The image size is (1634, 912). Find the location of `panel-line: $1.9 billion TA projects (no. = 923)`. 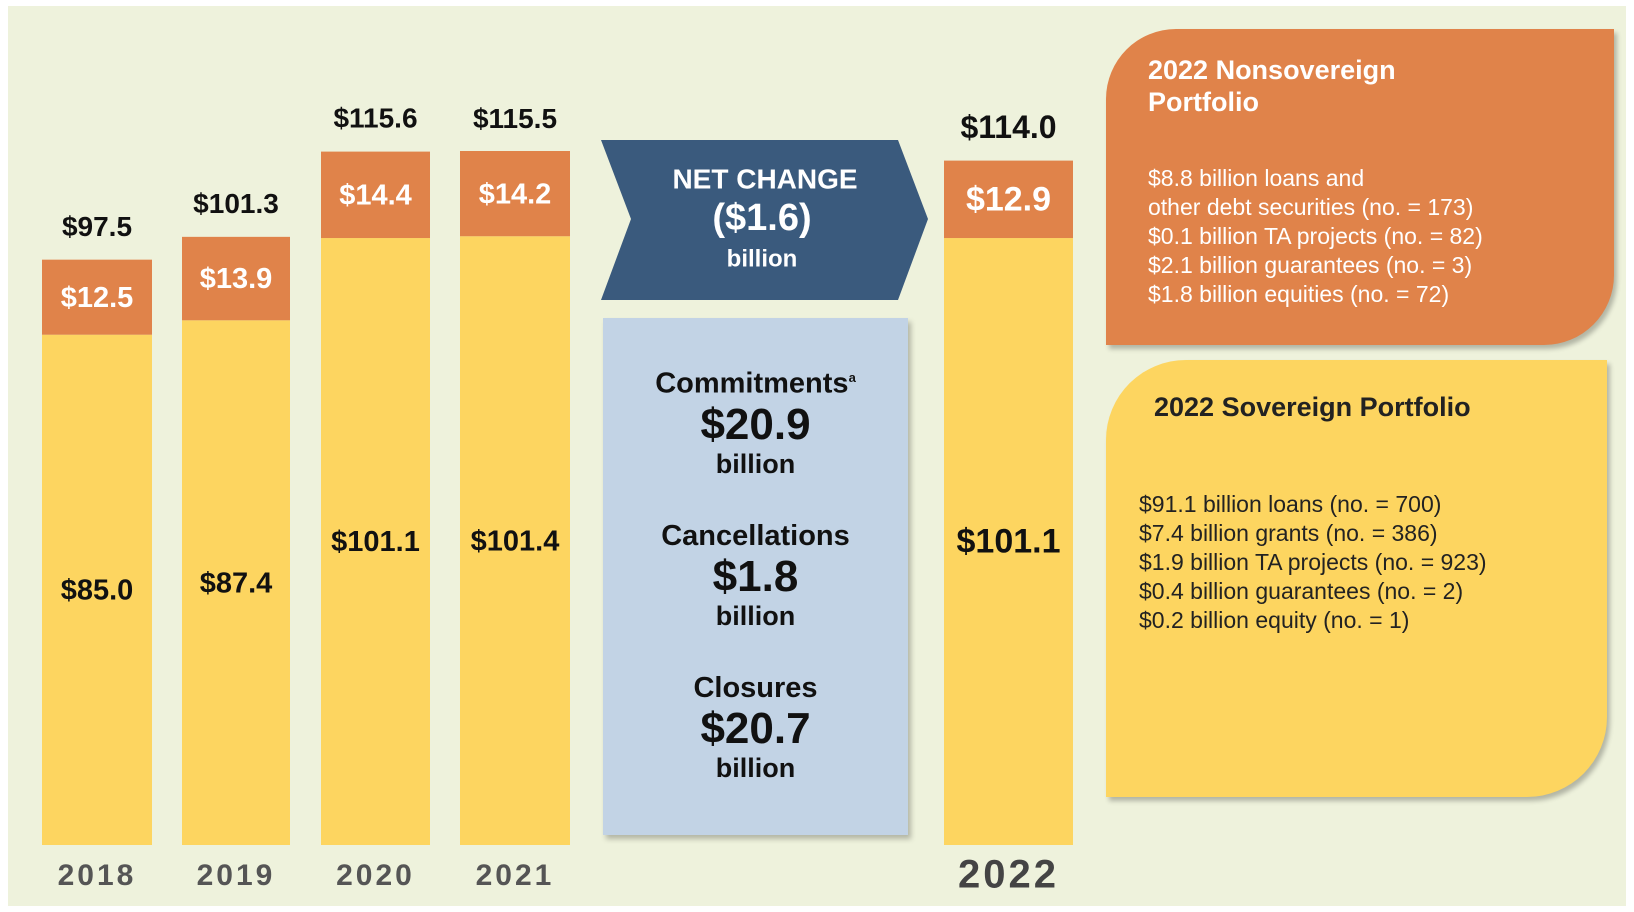

panel-line: $1.9 billion TA projects (no. = 923) is located at coordinates (1313, 562).